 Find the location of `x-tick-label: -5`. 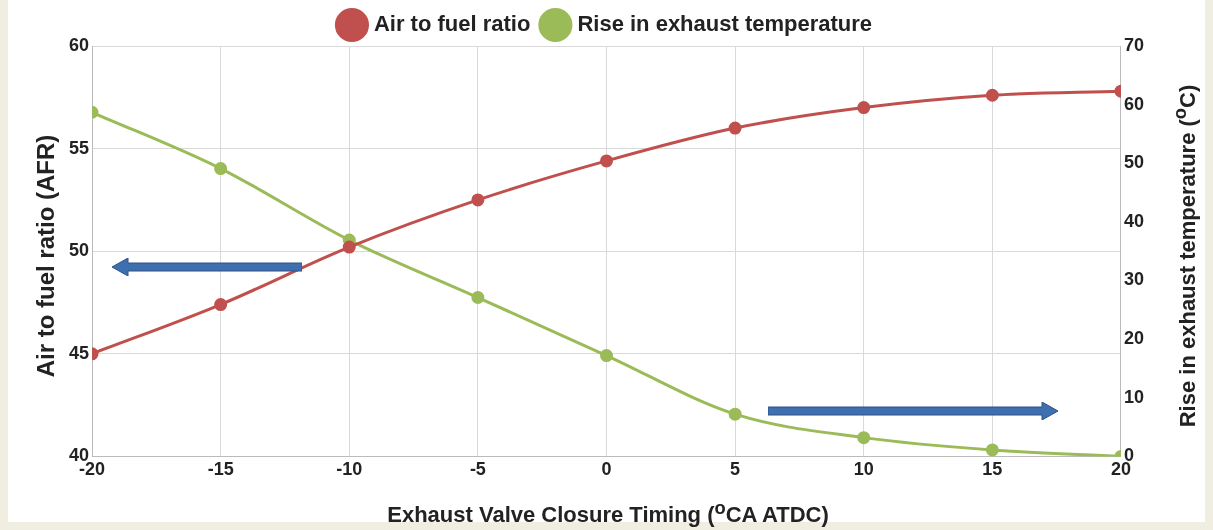

x-tick-label: -5 is located at coordinates (477, 469).